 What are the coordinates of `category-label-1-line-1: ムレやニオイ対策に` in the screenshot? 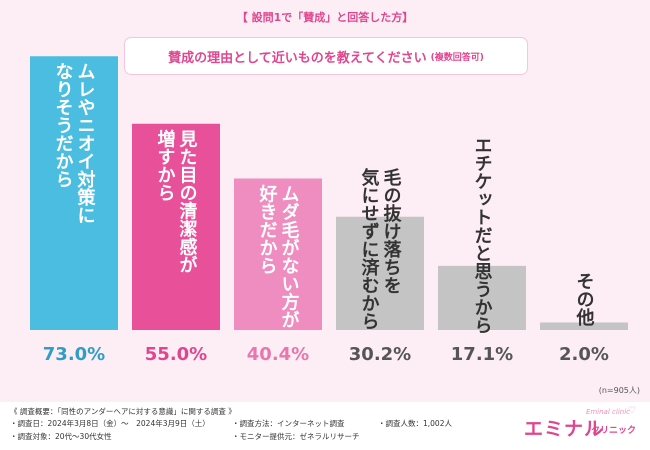 It's located at (86, 143).